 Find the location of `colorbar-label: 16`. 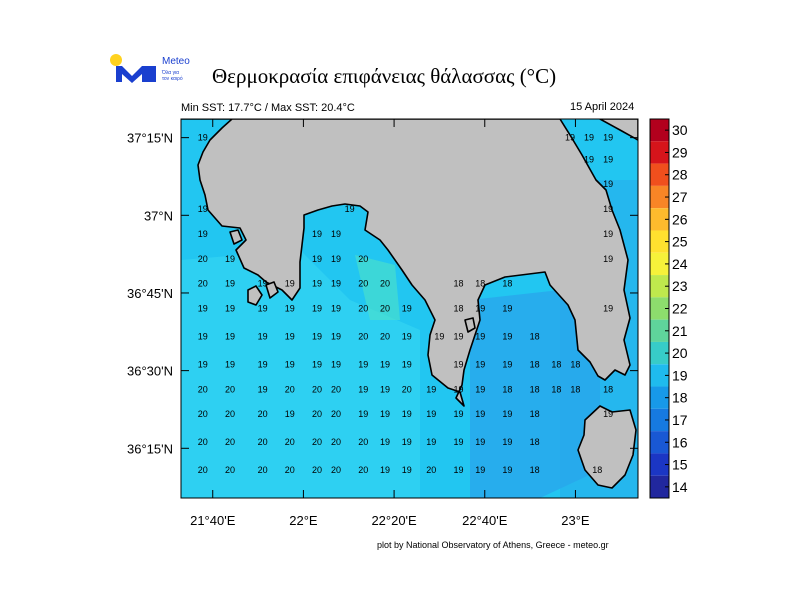

colorbar-label: 16 is located at coordinates (680, 442).